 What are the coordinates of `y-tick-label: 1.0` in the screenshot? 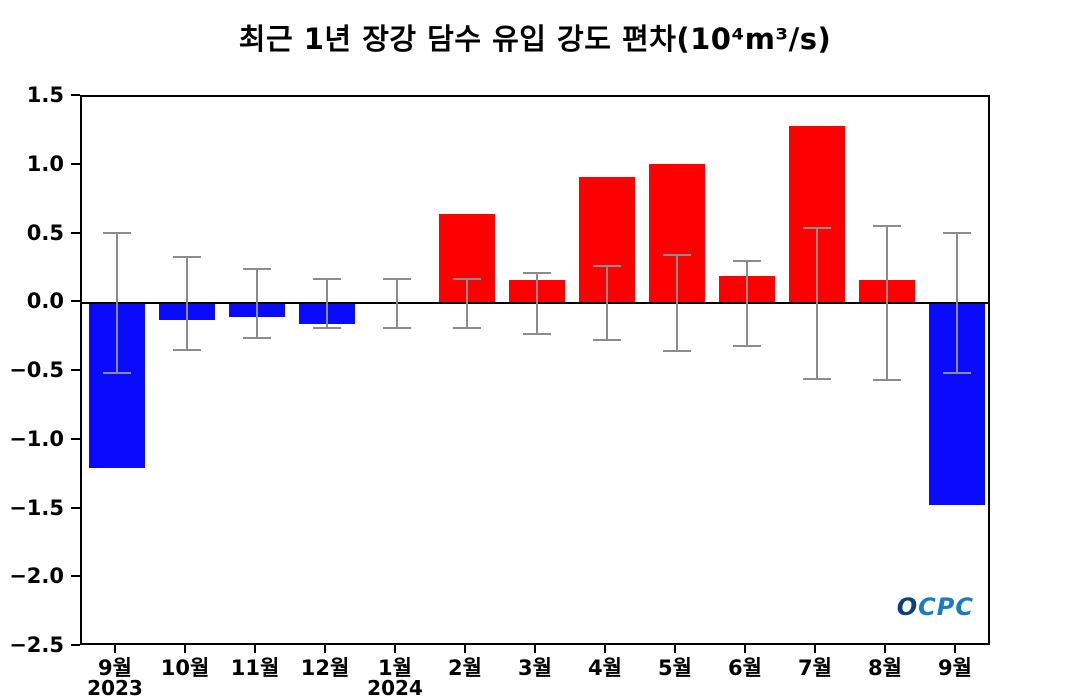 It's located at (45, 163).